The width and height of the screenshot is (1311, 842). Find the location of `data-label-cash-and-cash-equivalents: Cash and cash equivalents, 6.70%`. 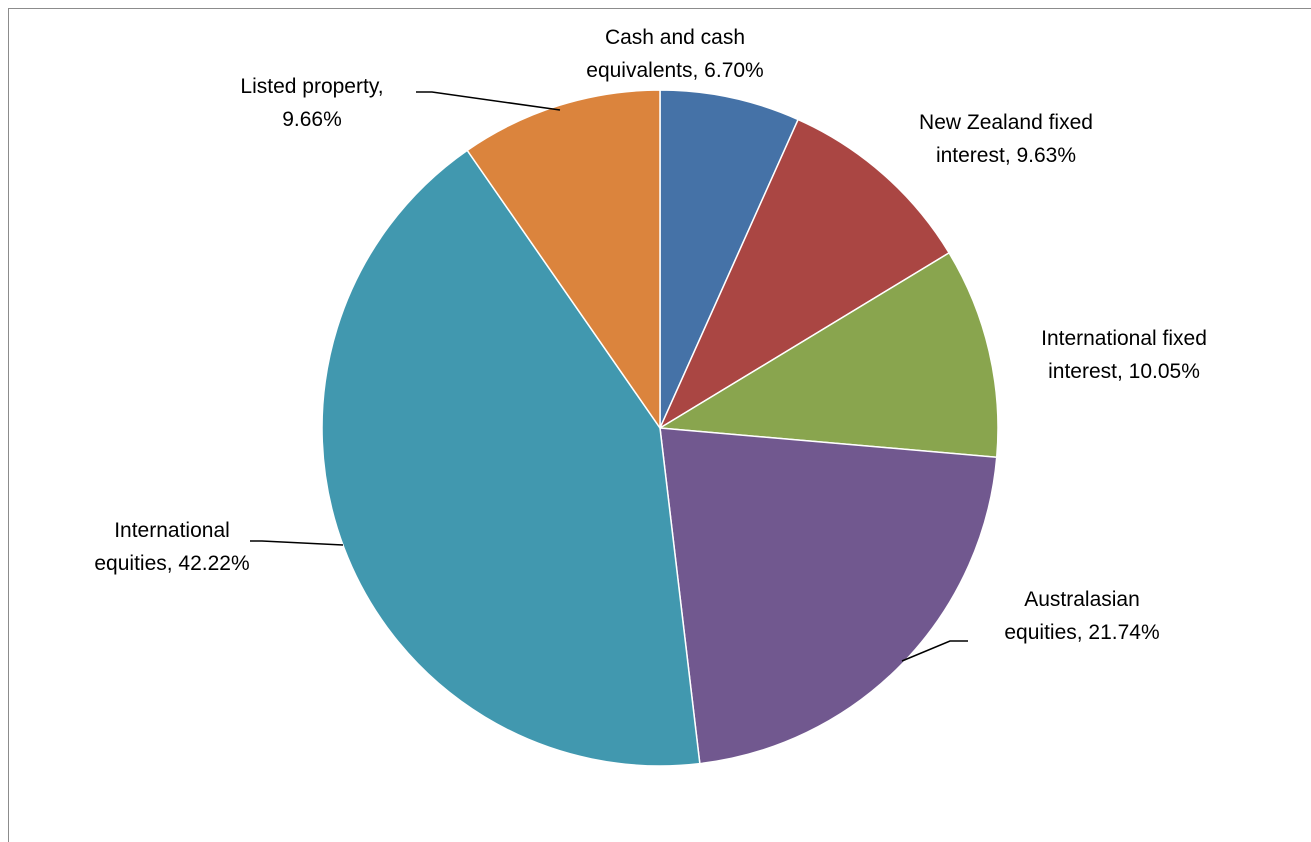

data-label-cash-and-cash-equivalents: Cash and cash equivalents, 6.70% is located at coordinates (674, 54).